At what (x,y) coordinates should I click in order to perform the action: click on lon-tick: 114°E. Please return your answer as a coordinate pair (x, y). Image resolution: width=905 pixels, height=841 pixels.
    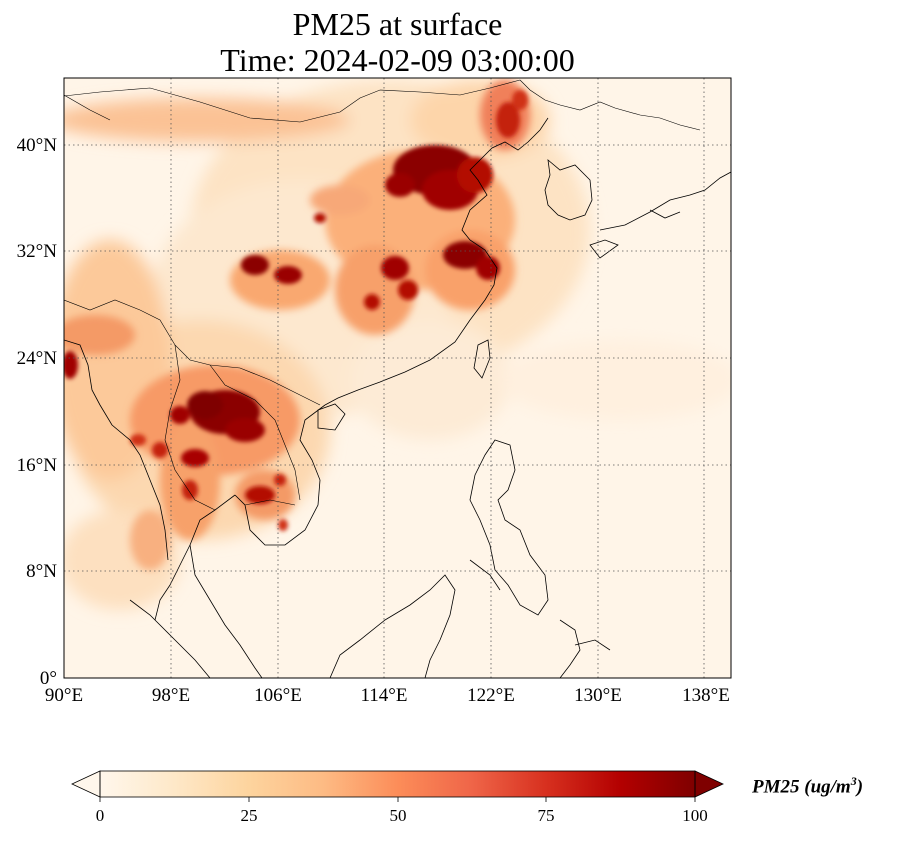
    Looking at the image, I should click on (384, 695).